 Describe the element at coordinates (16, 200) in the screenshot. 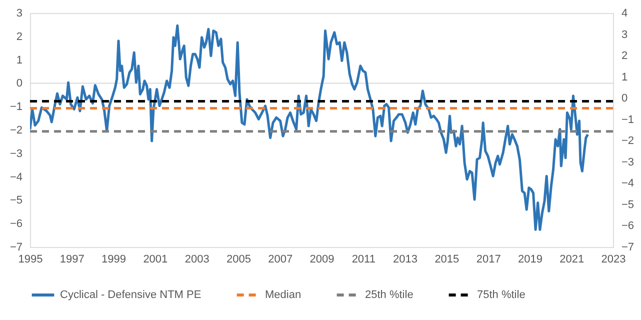

I see `y-tick-label: −5` at that location.